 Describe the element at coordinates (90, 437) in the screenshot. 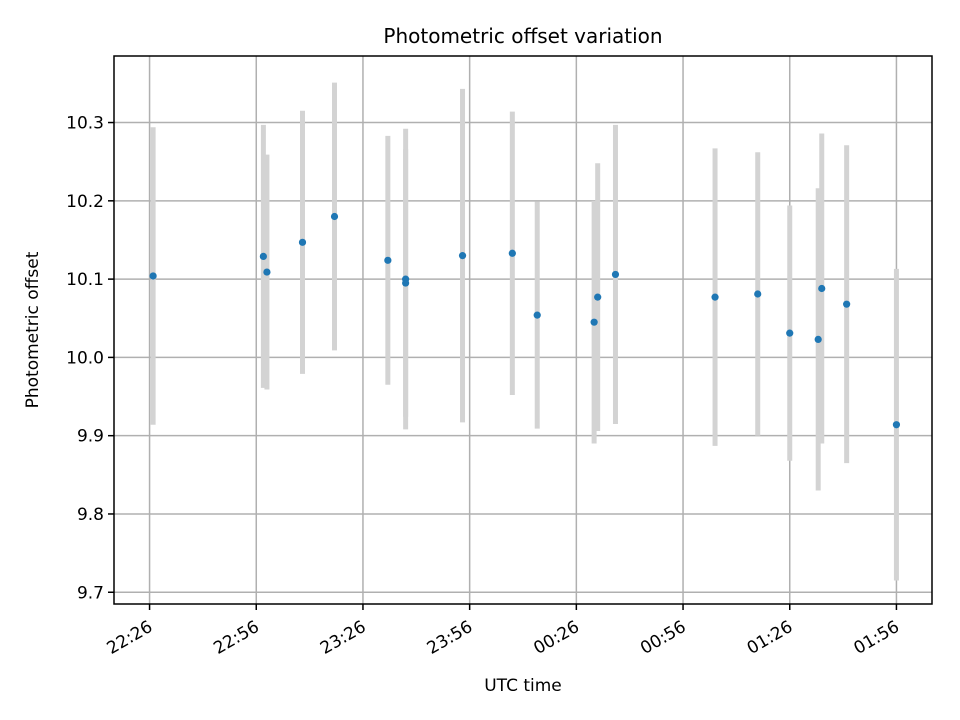

I see `y-tick-label: 9.9` at that location.